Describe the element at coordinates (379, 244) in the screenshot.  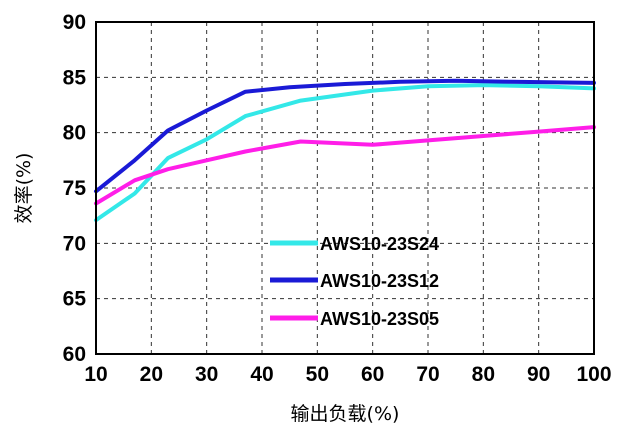
I see `legend-label-1: AWS10-23S24` at that location.